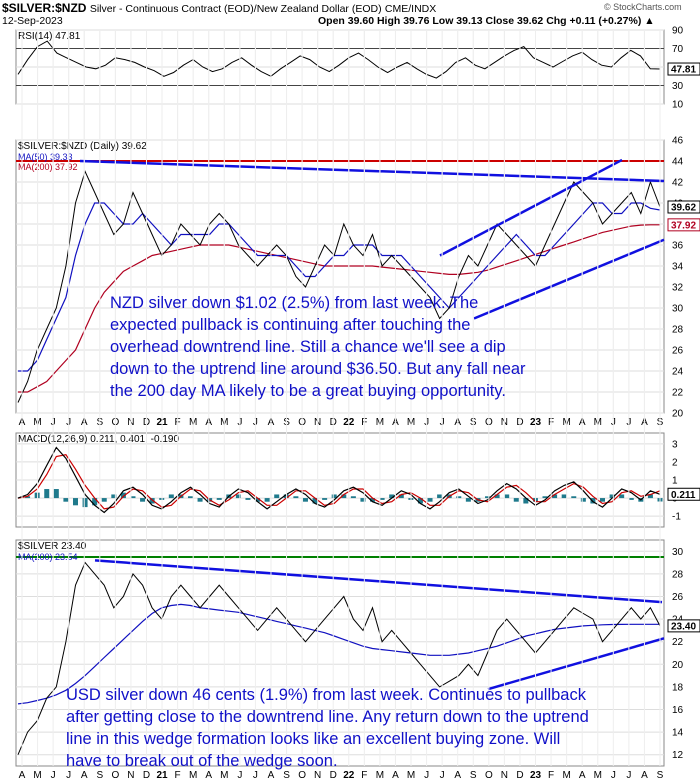 Image resolution: width=700 pixels, height=780 pixels. What do you see at coordinates (675, 462) in the screenshot?
I see `y-tick-label: 2` at bounding box center [675, 462].